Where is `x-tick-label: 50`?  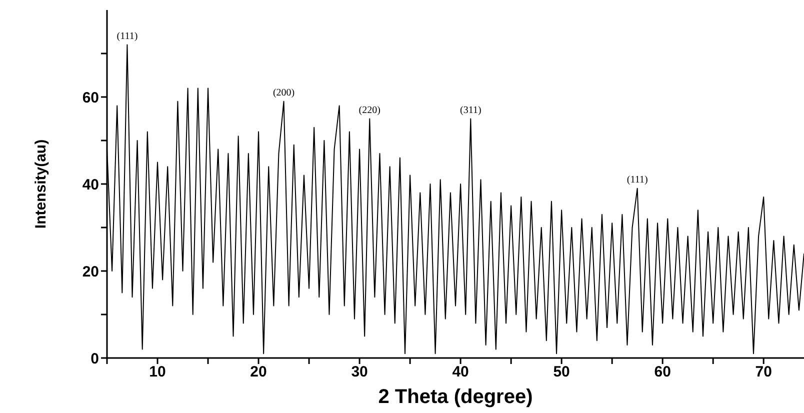 x-tick-label: 50 is located at coordinates (561, 372).